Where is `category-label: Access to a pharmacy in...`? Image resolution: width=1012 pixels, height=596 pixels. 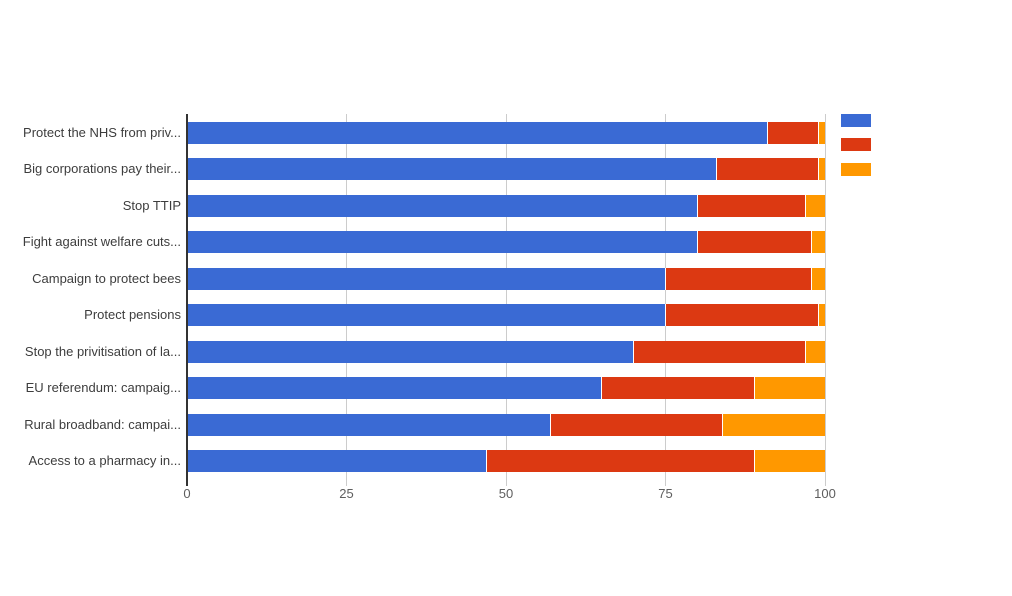
category-label: Access to a pharmacy in... is located at coordinates (104, 460).